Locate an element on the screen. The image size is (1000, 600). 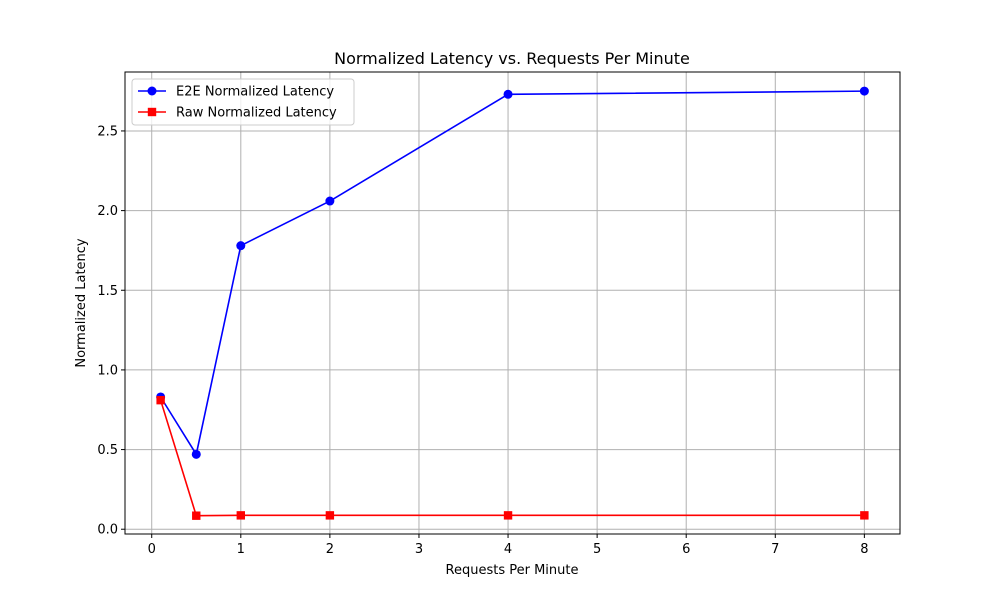
y-tick-label: 2.5 is located at coordinates (107, 131).